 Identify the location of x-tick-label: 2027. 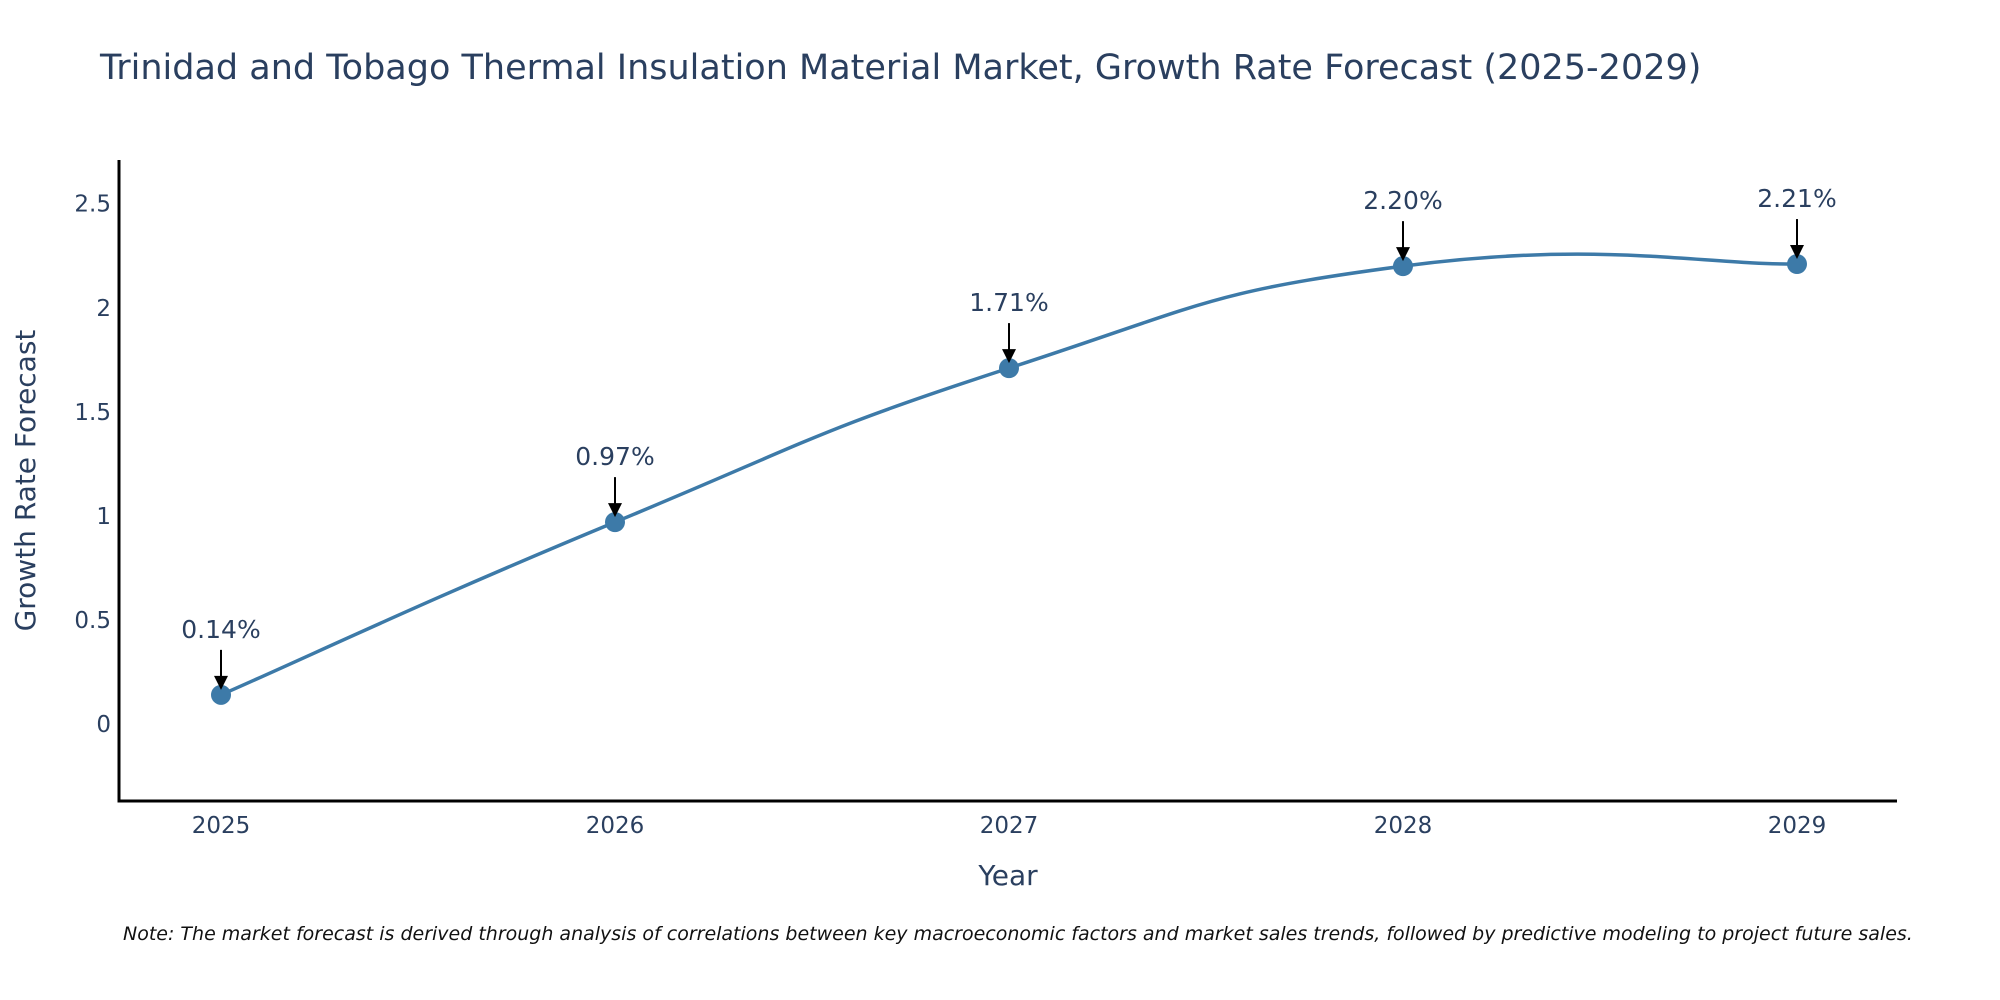
(1009, 826).